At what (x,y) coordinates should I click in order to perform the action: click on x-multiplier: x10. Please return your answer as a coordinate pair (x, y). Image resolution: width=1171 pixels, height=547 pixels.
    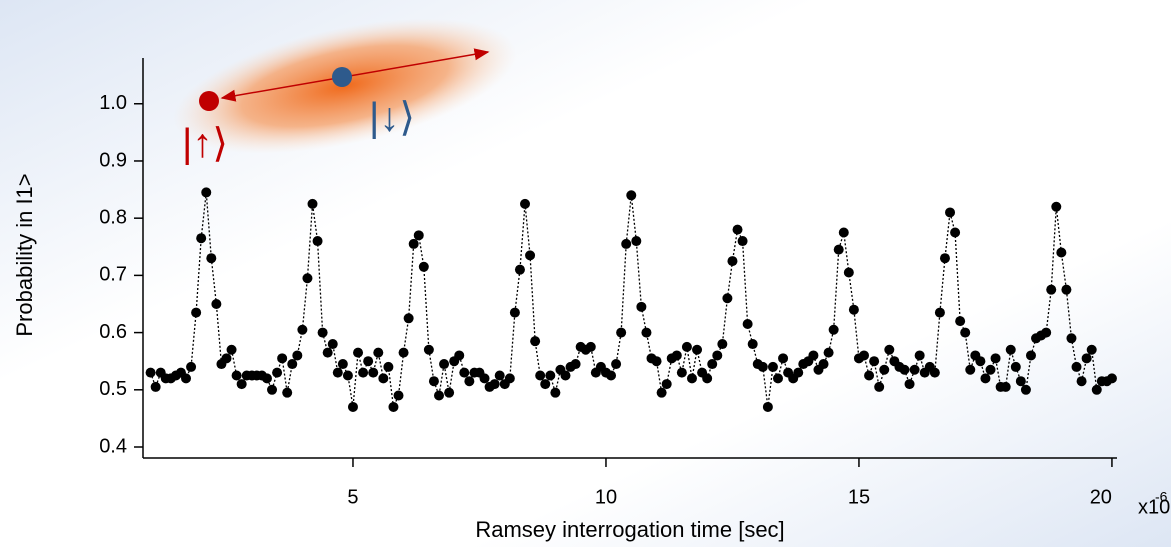
    Looking at the image, I should click on (1154, 507).